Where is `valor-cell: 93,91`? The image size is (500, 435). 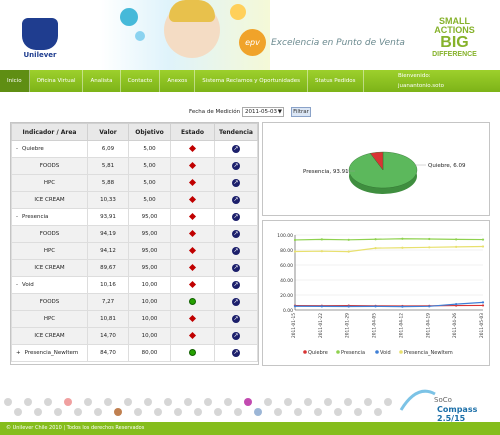 valor-cell: 93,91 is located at coordinates (108, 217).